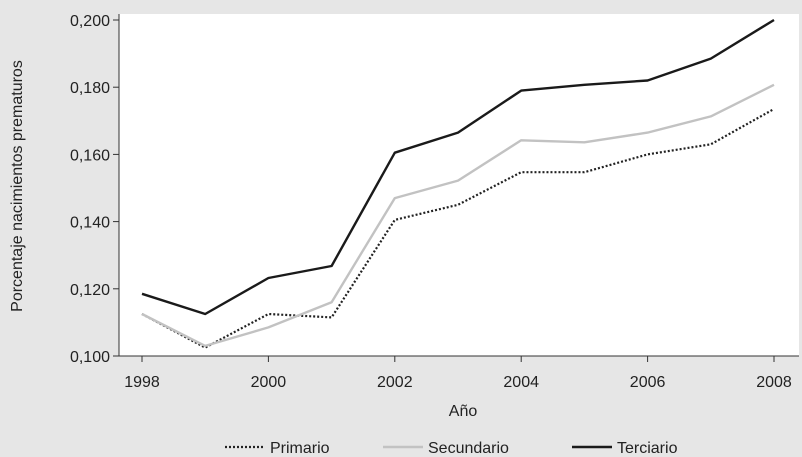  I want to click on x-tick-label: 2006, so click(648, 382).